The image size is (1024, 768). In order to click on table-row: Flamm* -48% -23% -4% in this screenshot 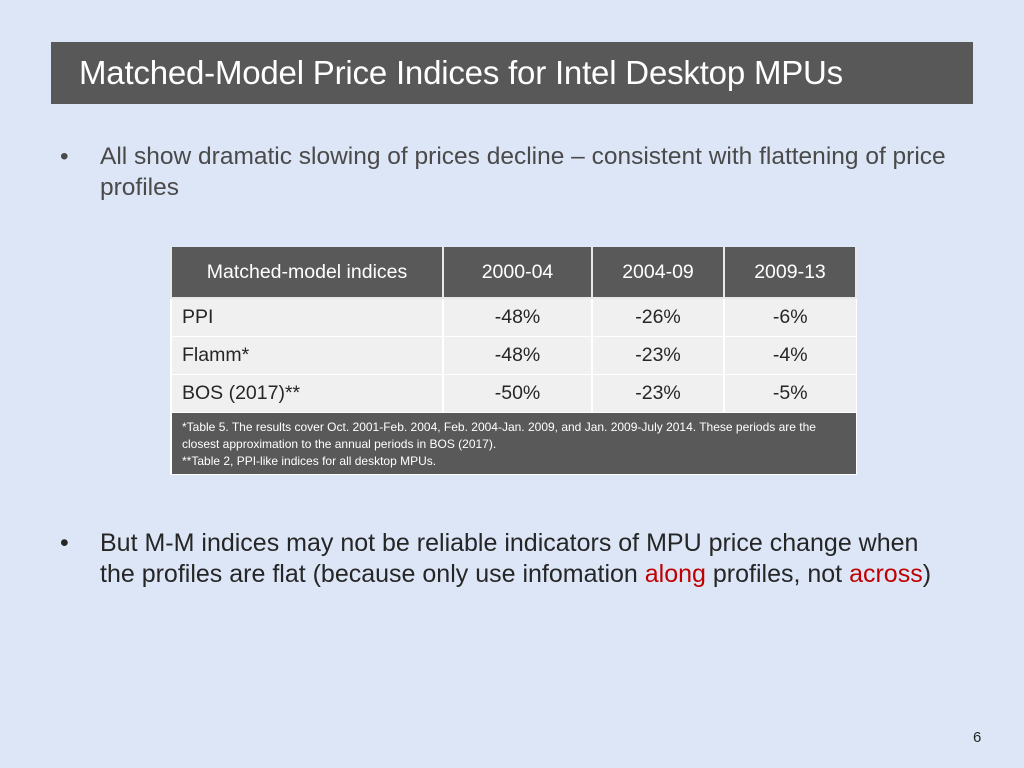, I will do `click(513, 355)`.